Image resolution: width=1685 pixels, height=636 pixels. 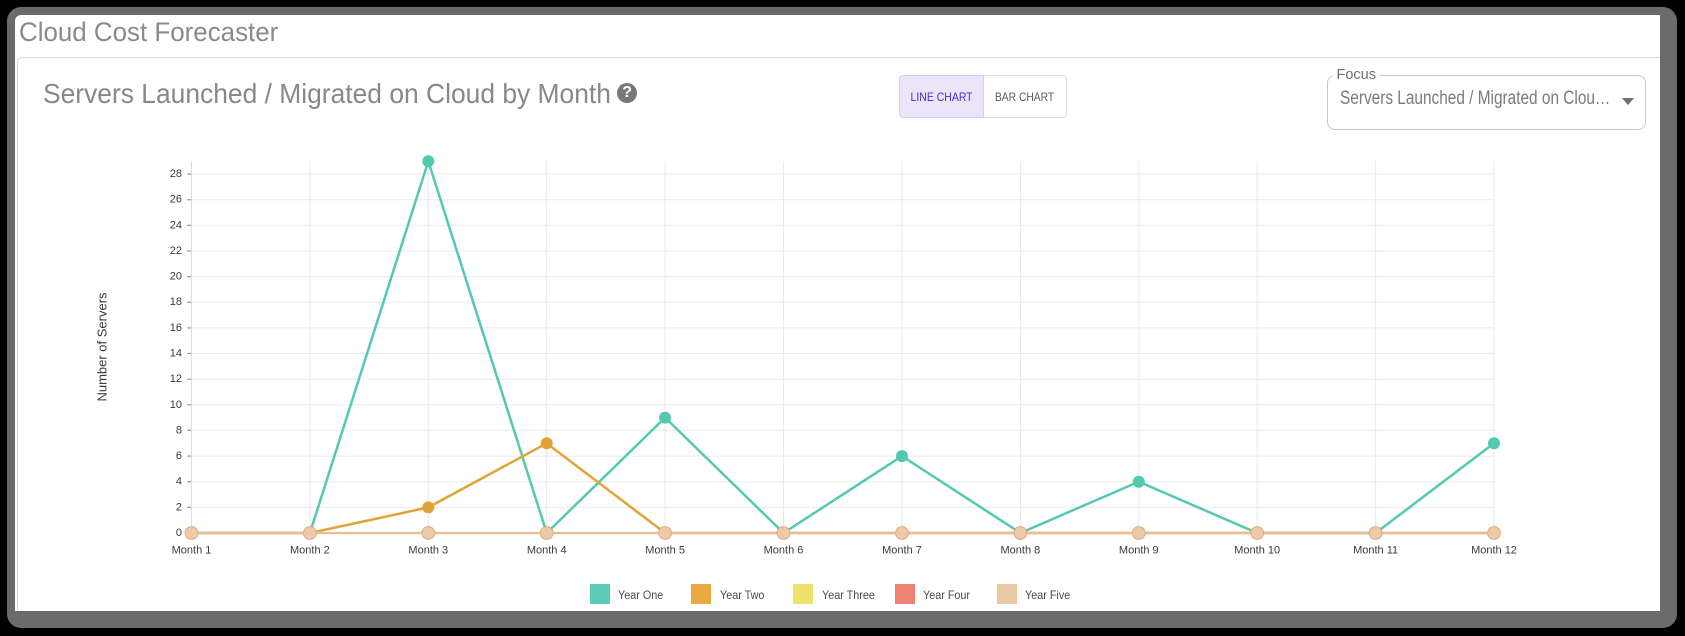 I want to click on svg-text: 28, so click(x=176, y=174).